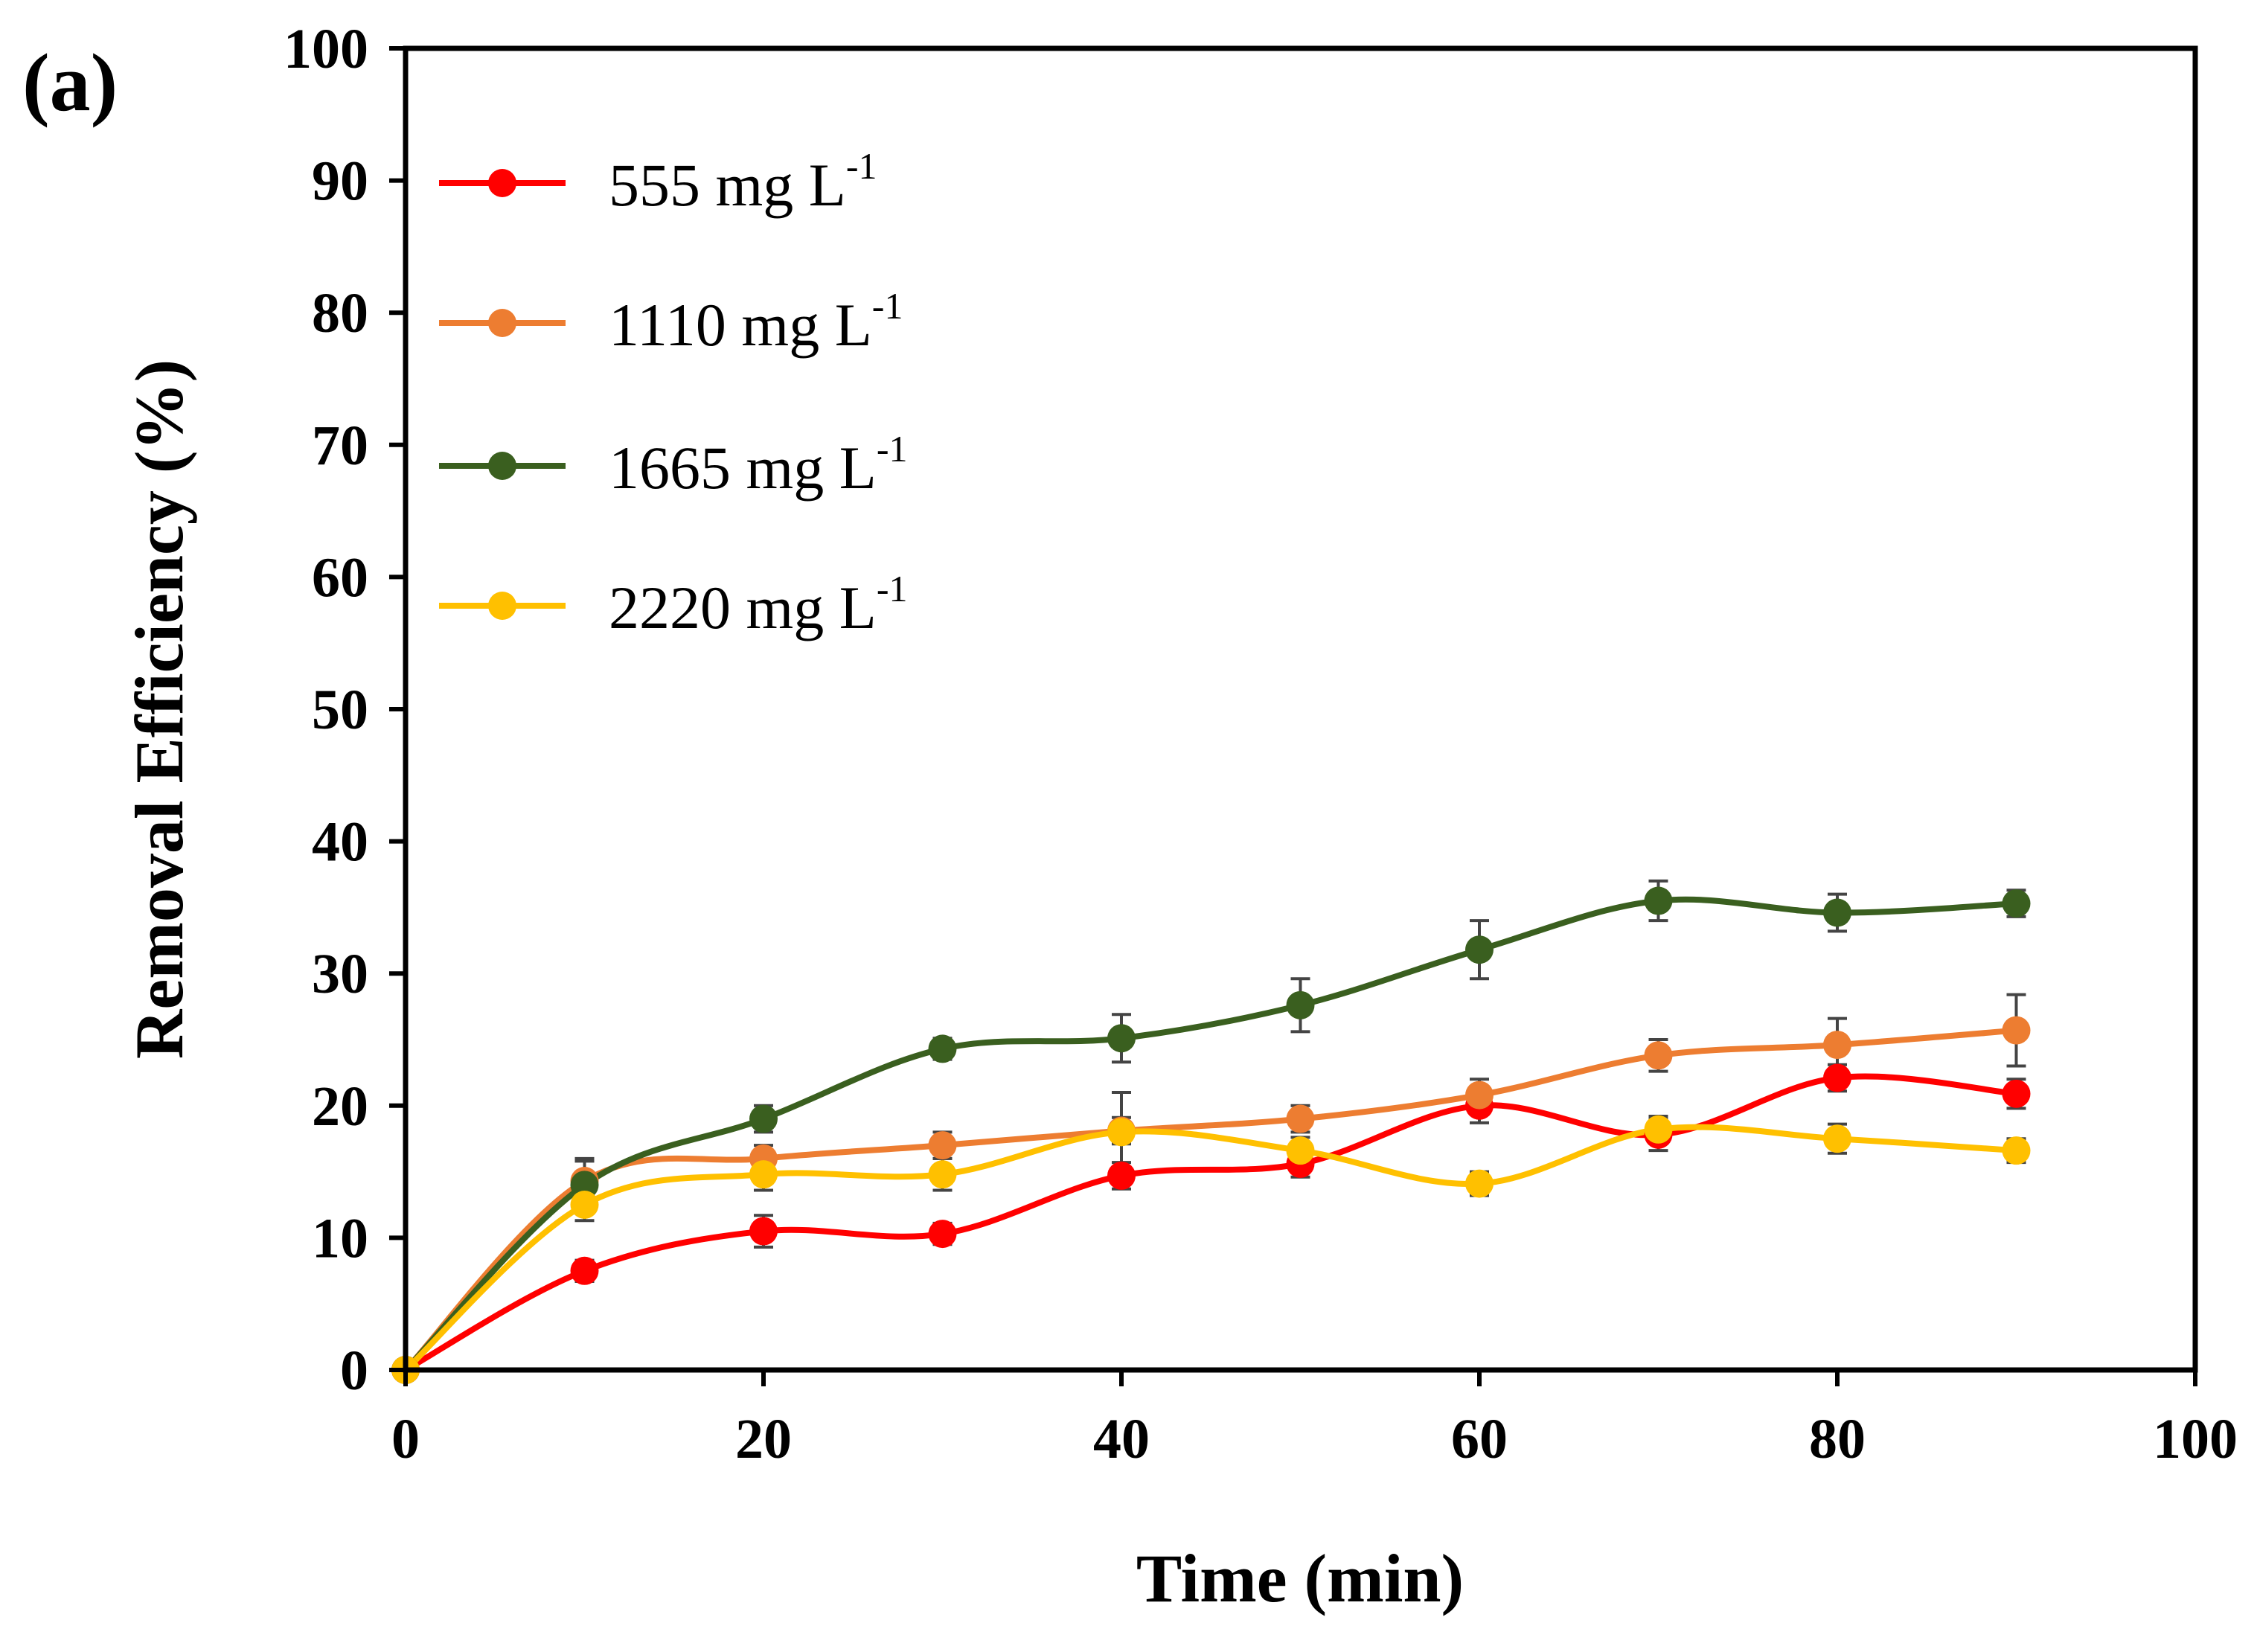 The height and width of the screenshot is (1652, 2257). What do you see at coordinates (1314, 1420) in the screenshot?
I see `x-axis-ticks: 0 20 40 60 80 100` at bounding box center [1314, 1420].